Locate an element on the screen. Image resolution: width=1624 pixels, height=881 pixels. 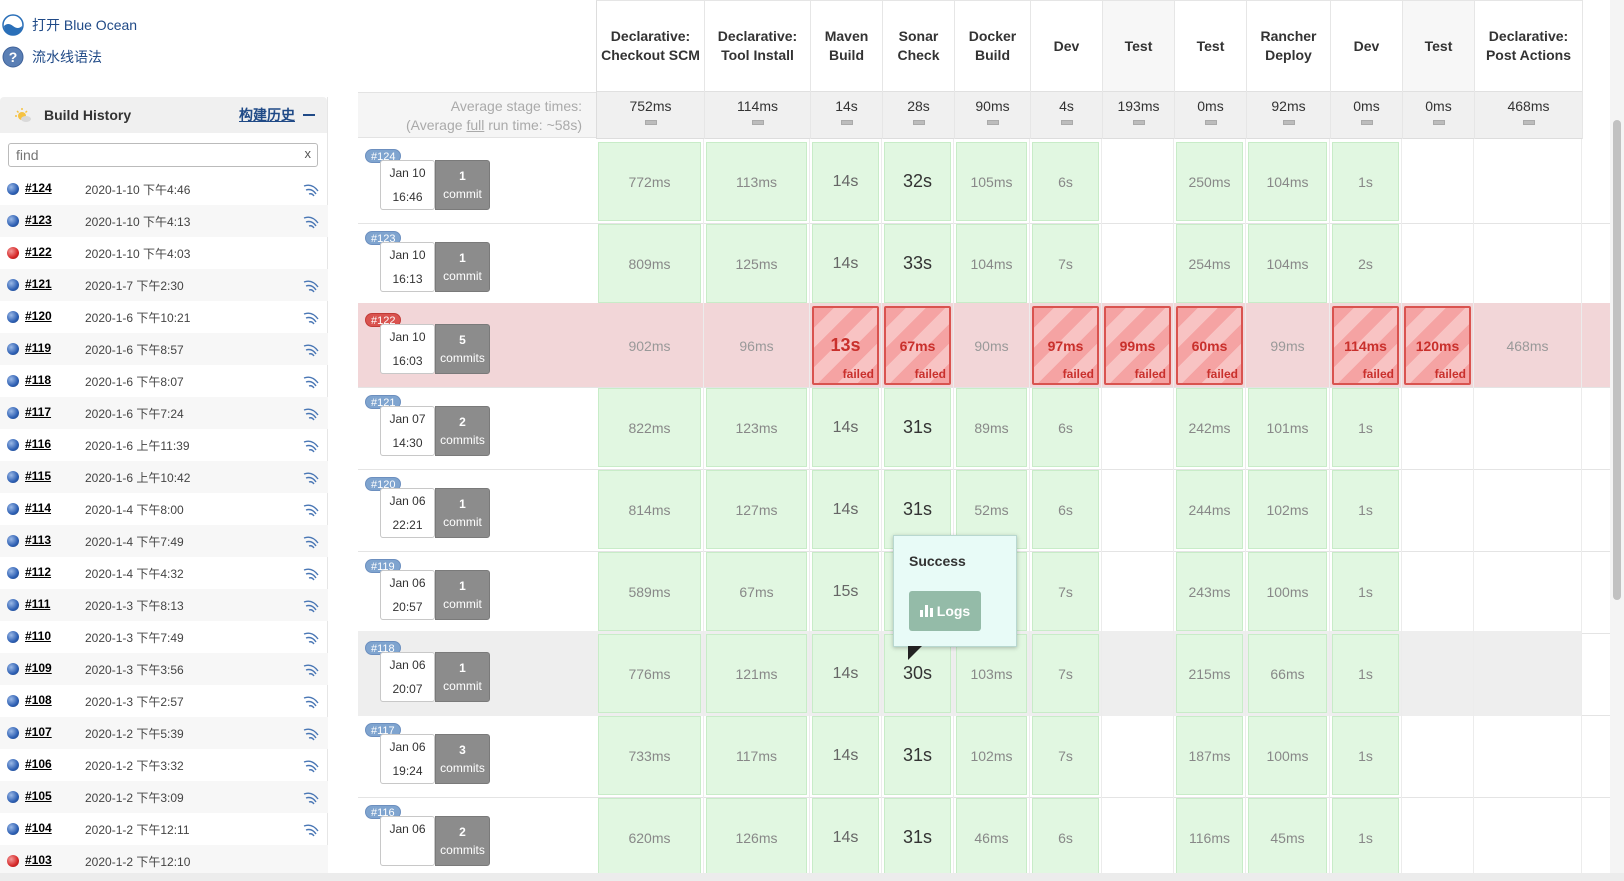
build-number-link: #119 is located at coordinates (38, 348).